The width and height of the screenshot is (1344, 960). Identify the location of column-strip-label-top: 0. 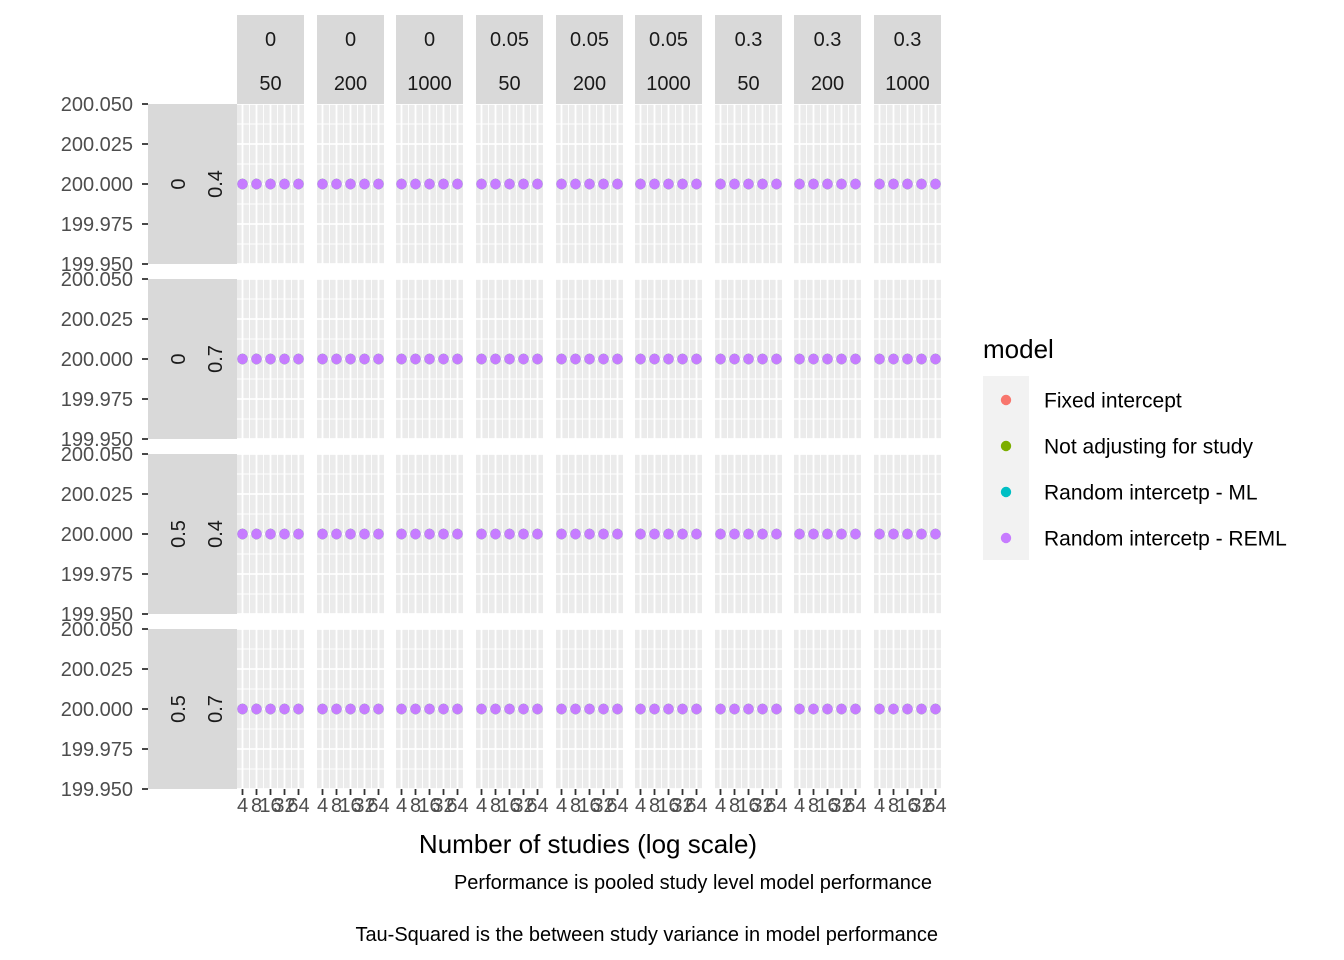
(350, 40).